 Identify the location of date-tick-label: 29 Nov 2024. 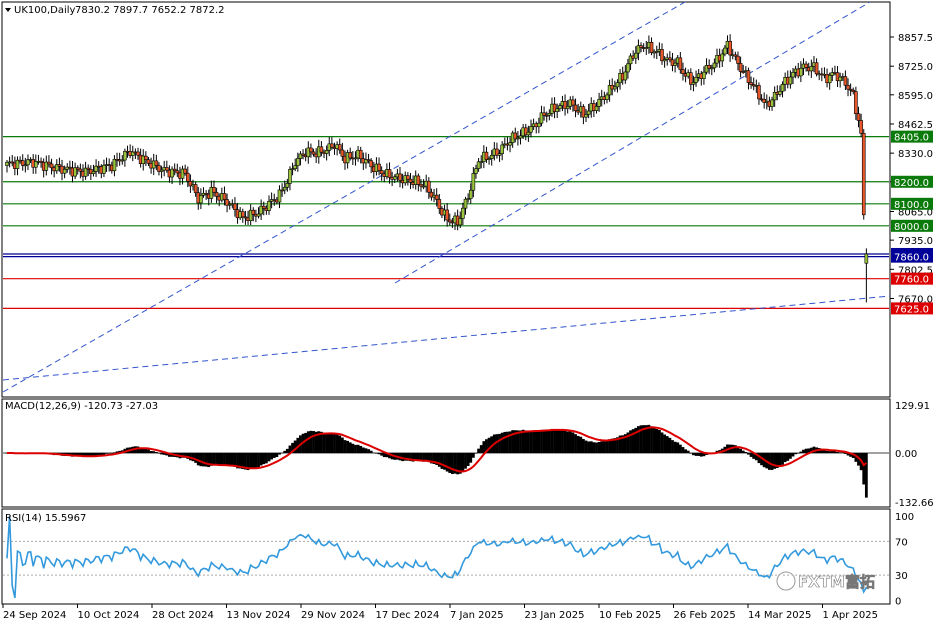
(333, 615).